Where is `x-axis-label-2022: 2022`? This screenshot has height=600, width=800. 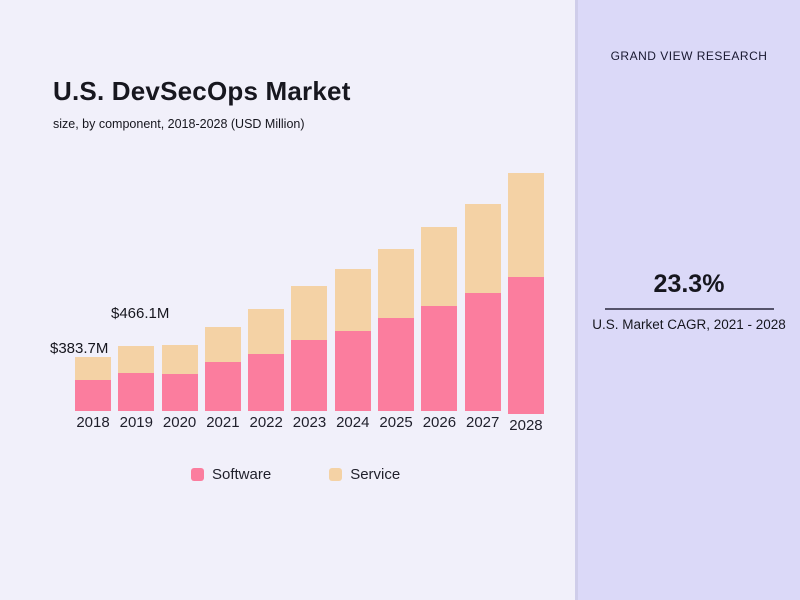 x-axis-label-2022: 2022 is located at coordinates (266, 422).